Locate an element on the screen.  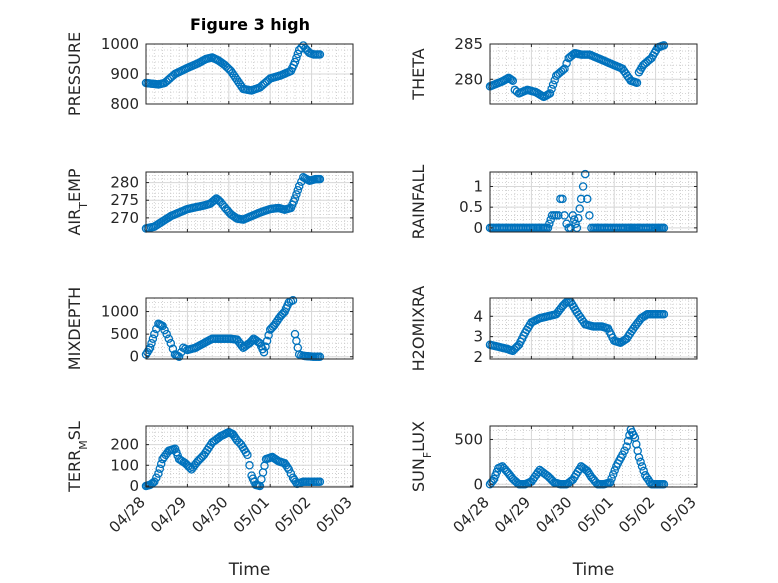
y-axis-label: AIRTEMP is located at coordinates (77, 201).